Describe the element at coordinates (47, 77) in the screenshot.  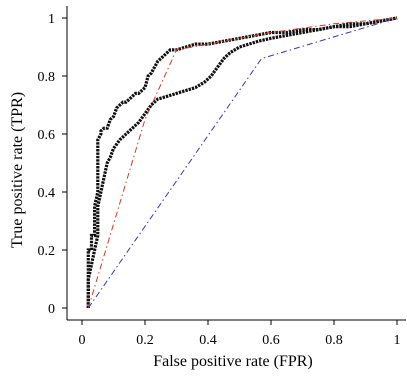
I see `y-tick-label: 0.8` at that location.